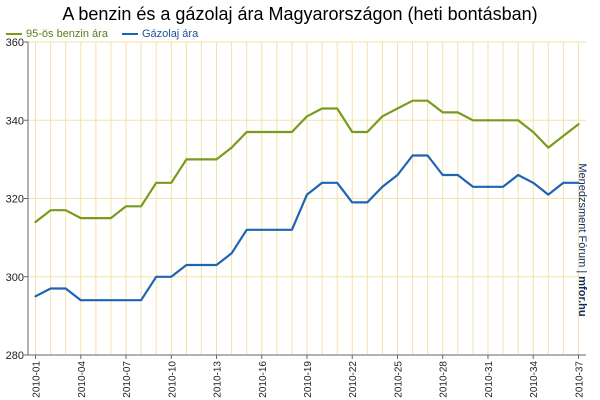 This screenshot has height=400, width=600. I want to click on legend-swatch-benzin, so click(14, 34).